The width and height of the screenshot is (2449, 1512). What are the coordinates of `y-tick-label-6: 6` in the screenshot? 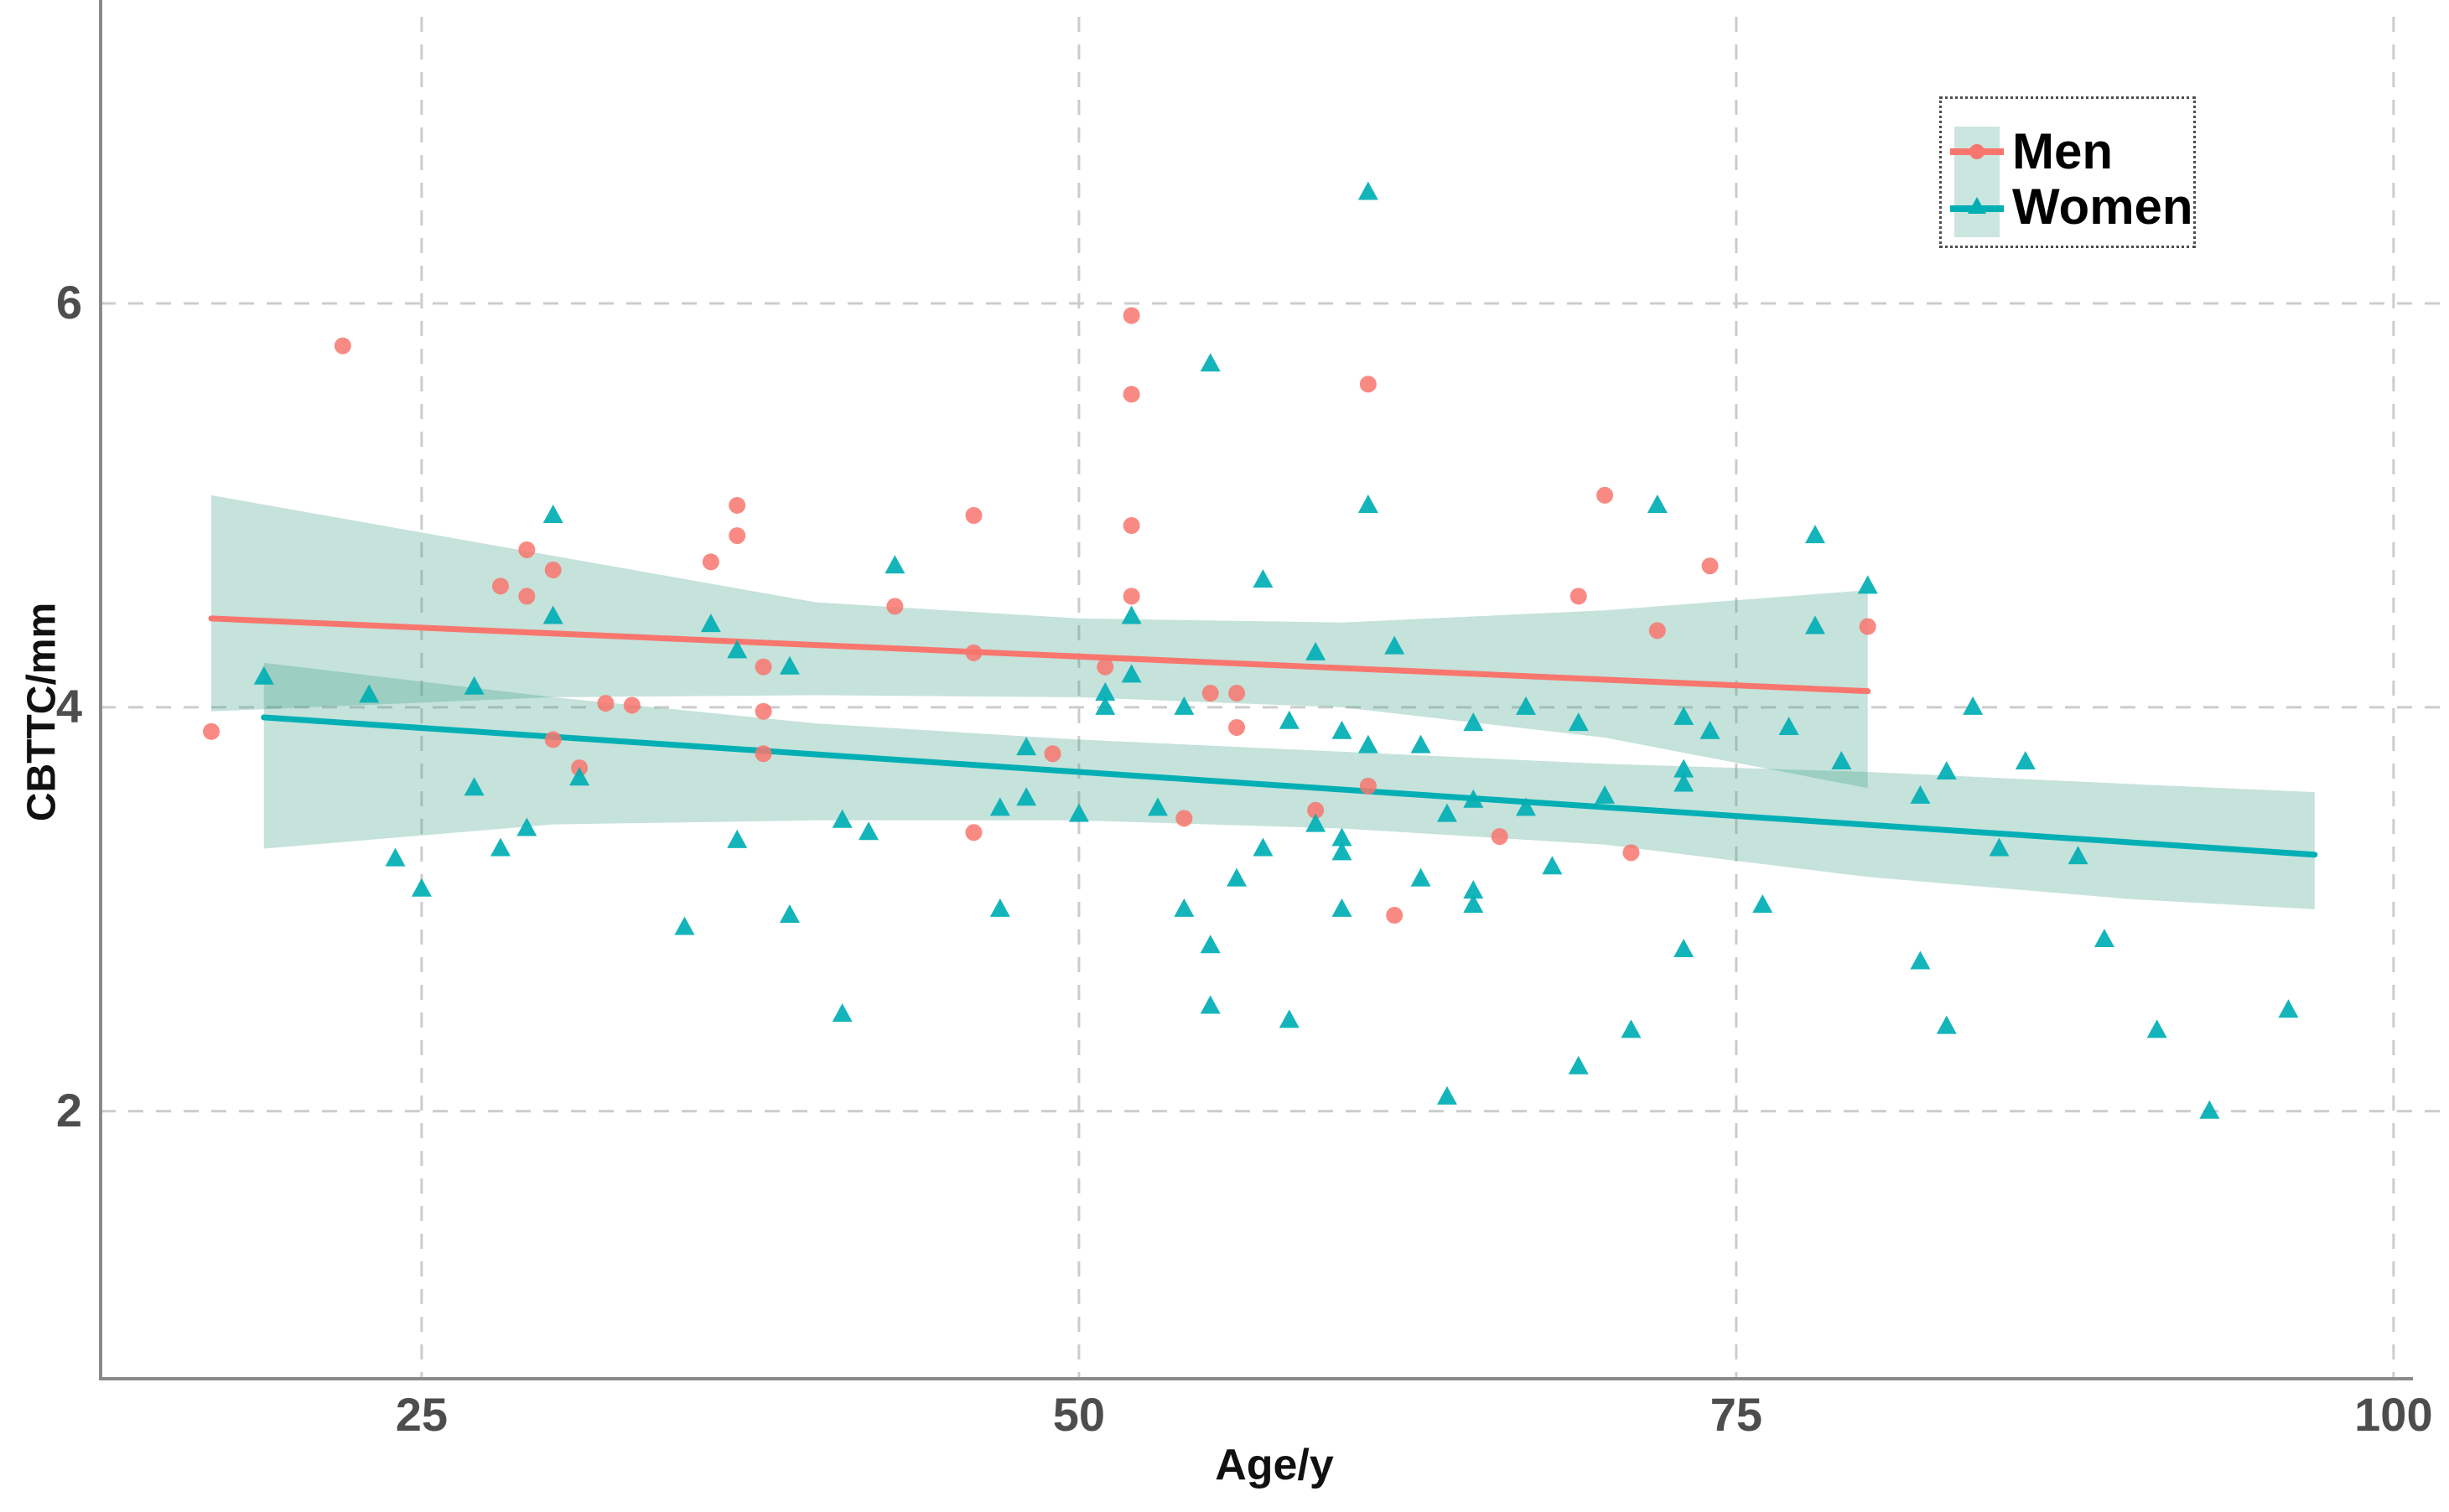 It's located at (69, 302).